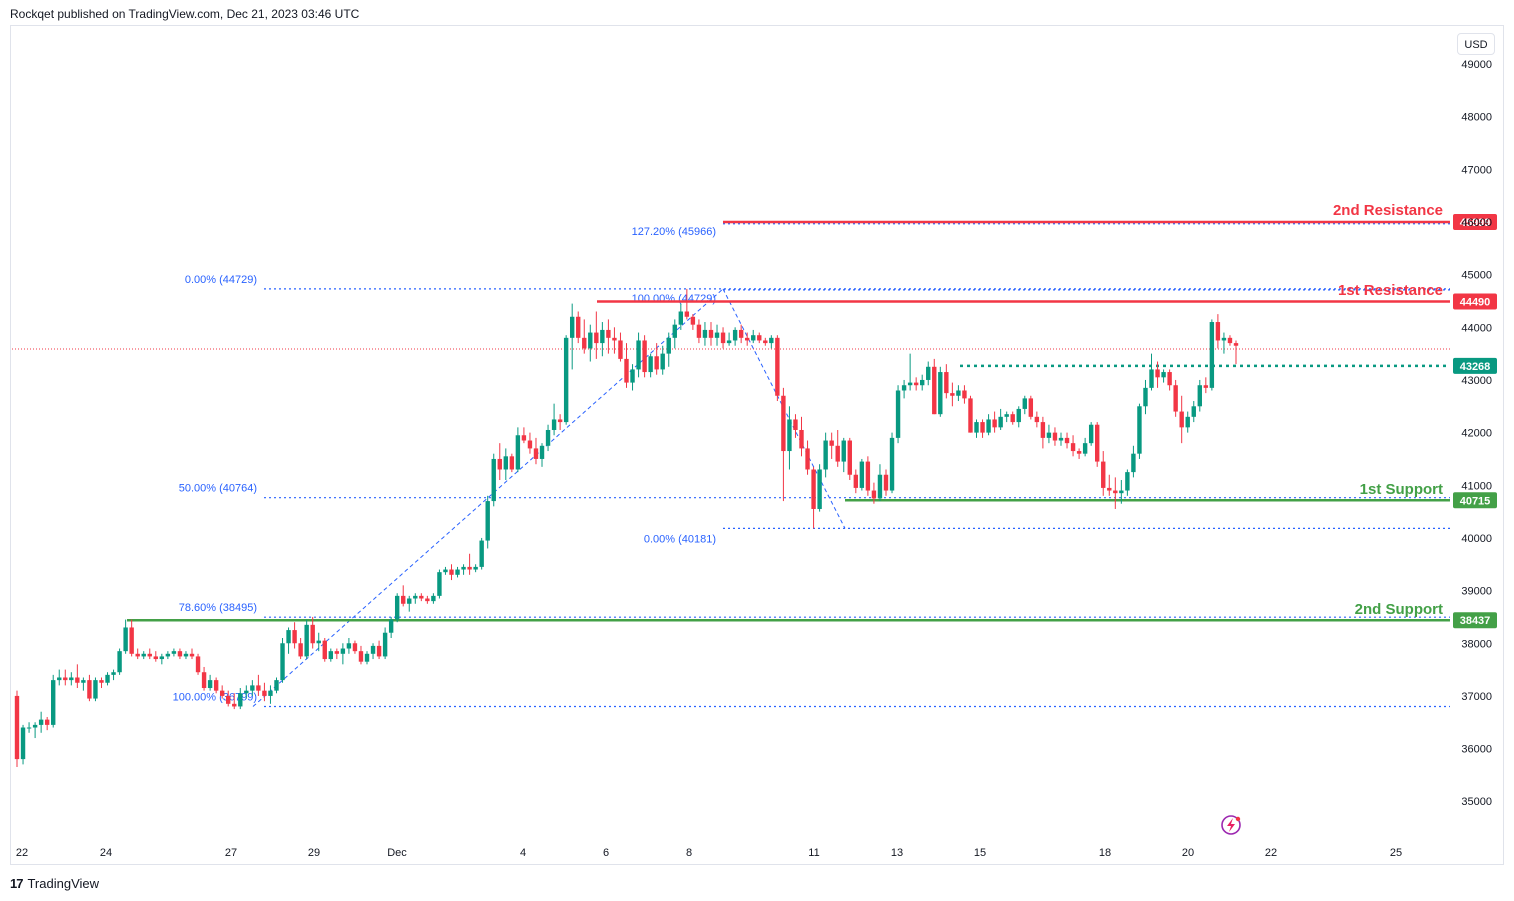  Describe the element at coordinates (1231, 825) in the screenshot. I see `lightning-icon` at that location.